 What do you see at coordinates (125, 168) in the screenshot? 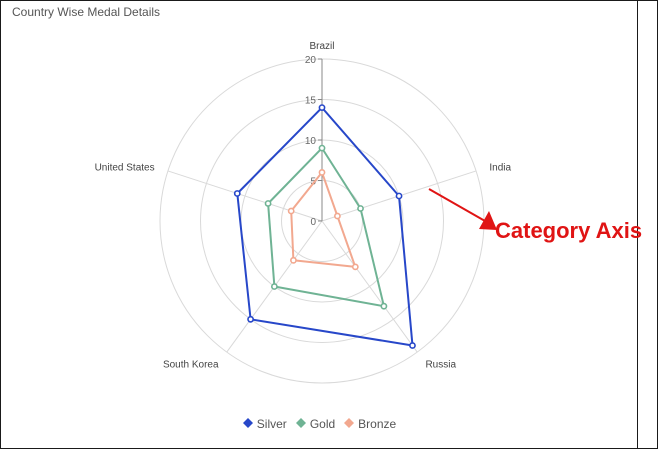
I see `category-label: United States` at bounding box center [125, 168].